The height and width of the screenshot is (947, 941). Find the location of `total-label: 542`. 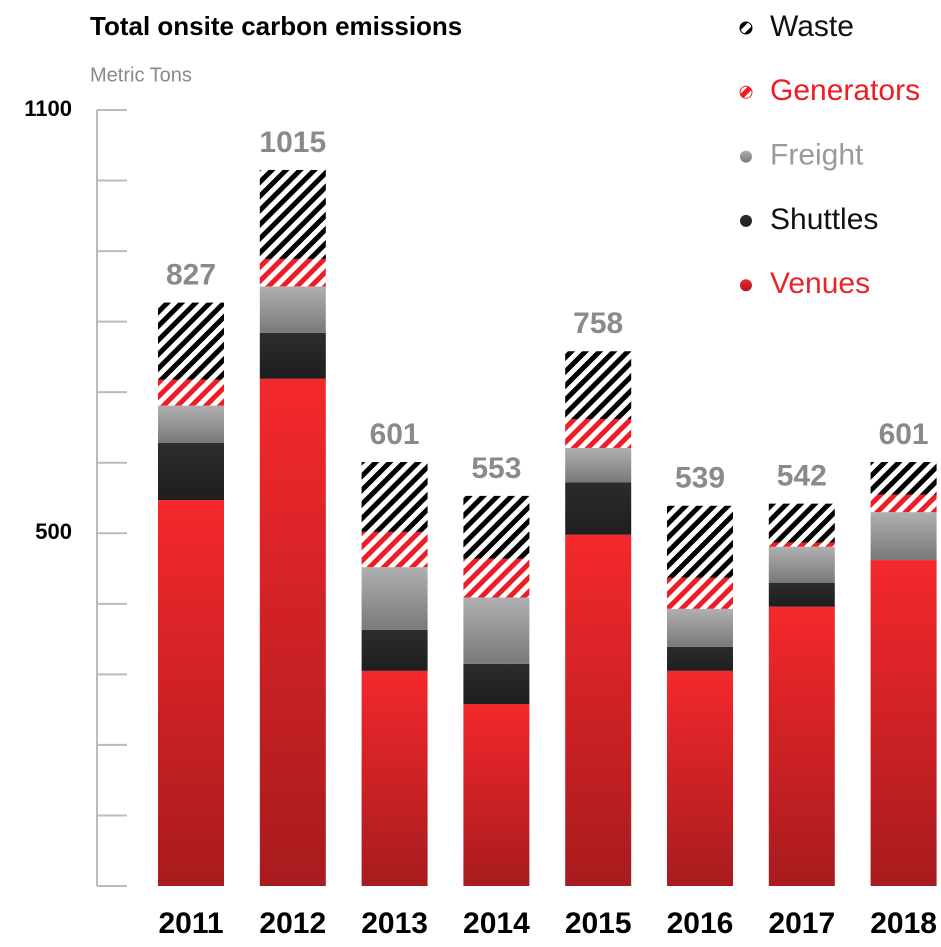

total-label: 542 is located at coordinates (802, 476).